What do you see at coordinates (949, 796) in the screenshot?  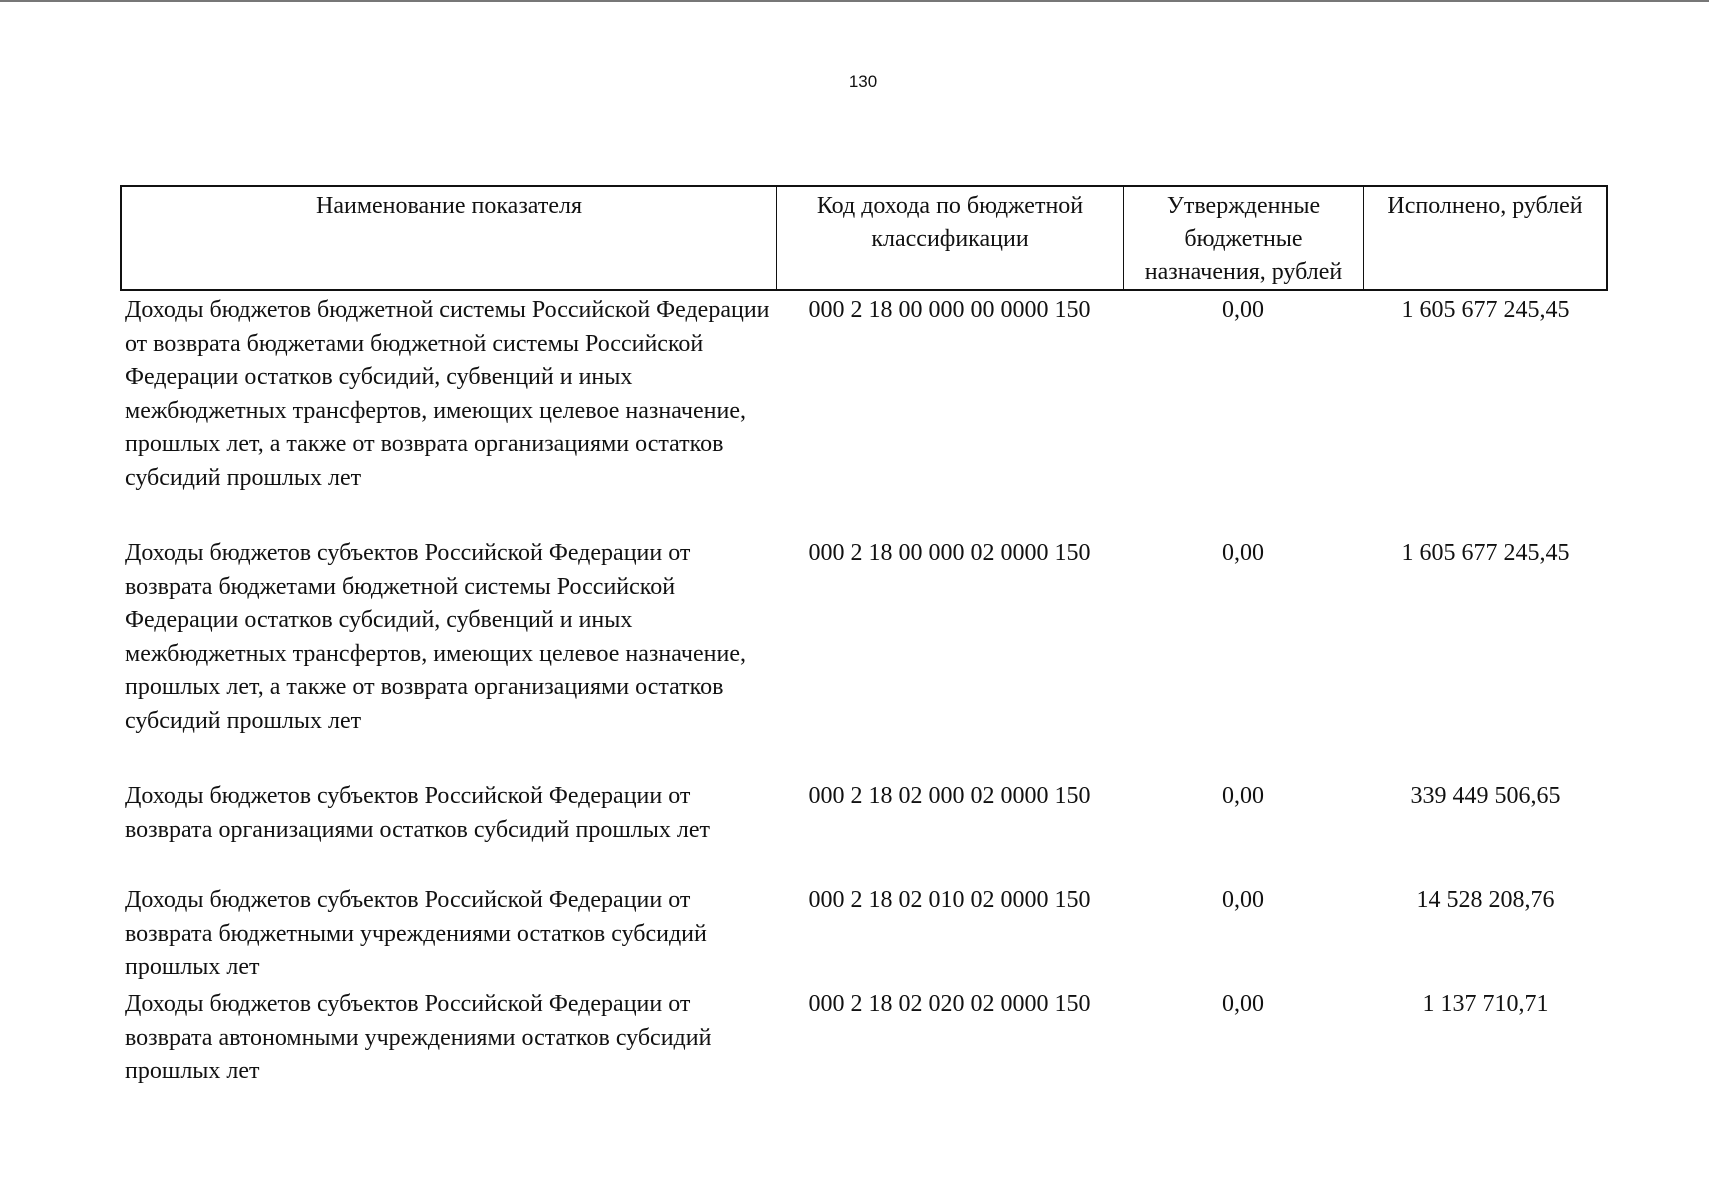 I see `row-code: 000 2 18 02 000 02 0000 150` at bounding box center [949, 796].